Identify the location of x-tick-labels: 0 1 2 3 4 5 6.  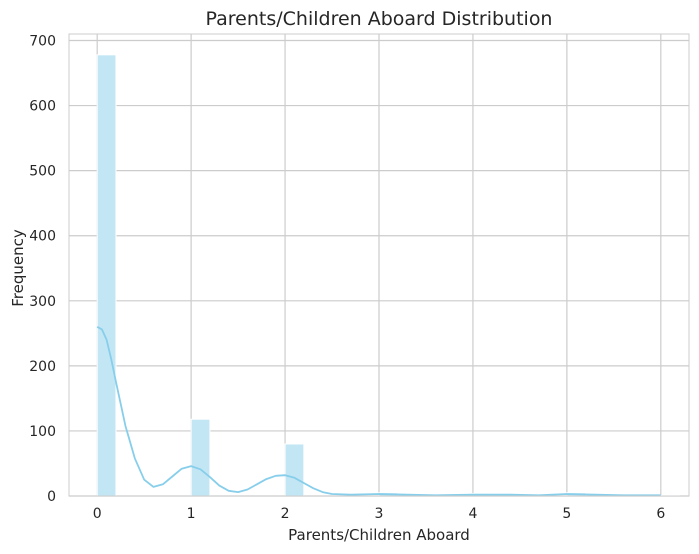
(379, 514).